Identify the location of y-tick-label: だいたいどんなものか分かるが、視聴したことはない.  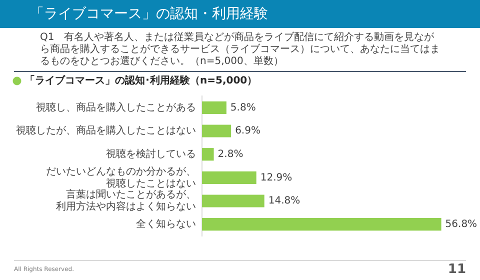
(121, 177).